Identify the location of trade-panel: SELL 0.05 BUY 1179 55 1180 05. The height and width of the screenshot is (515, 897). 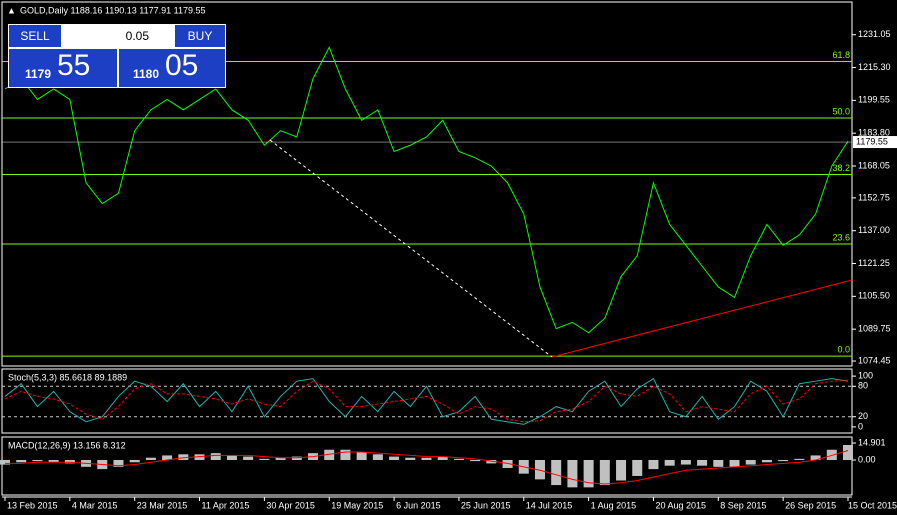
(117, 56).